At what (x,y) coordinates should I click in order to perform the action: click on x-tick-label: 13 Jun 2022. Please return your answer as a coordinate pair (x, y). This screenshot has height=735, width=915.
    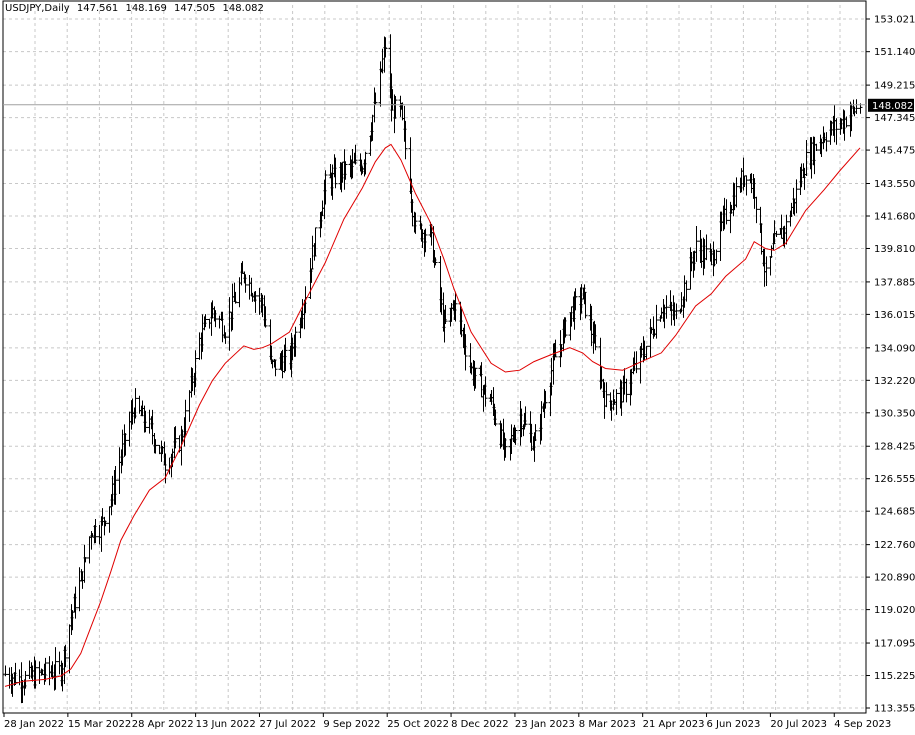
    Looking at the image, I should click on (226, 724).